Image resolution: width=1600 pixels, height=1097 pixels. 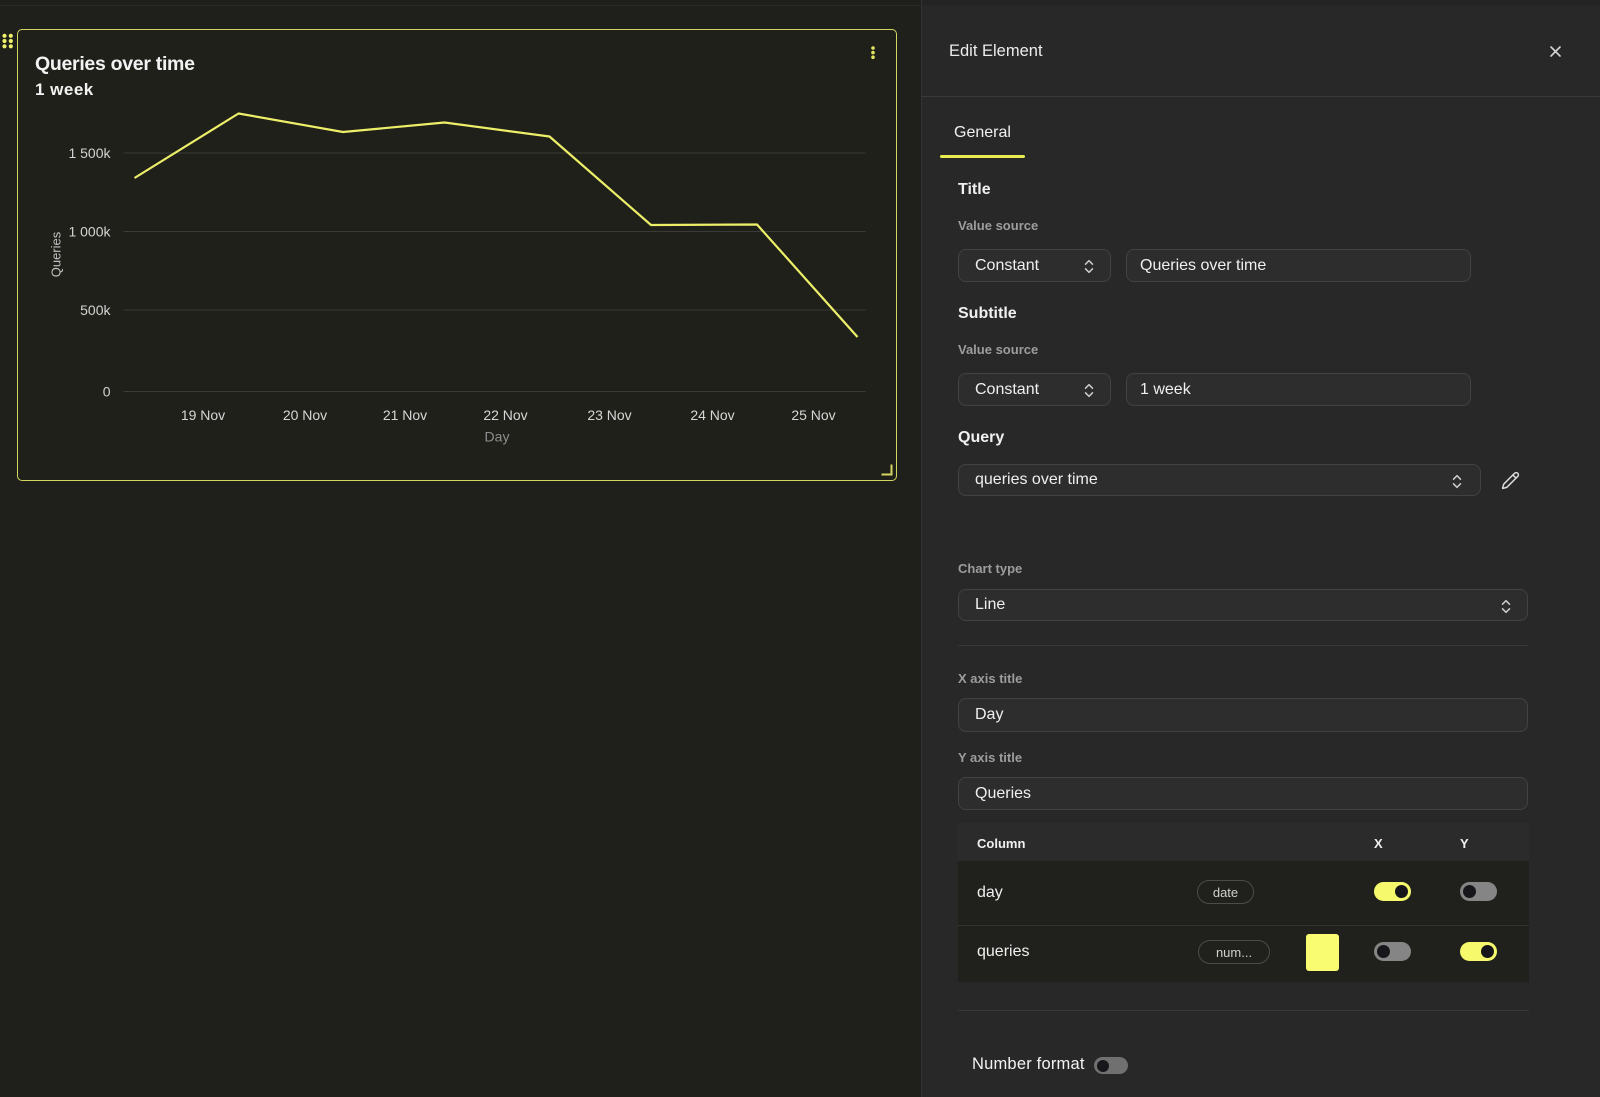 What do you see at coordinates (712, 415) in the screenshot?
I see `svg-text: 24 Nov` at bounding box center [712, 415].